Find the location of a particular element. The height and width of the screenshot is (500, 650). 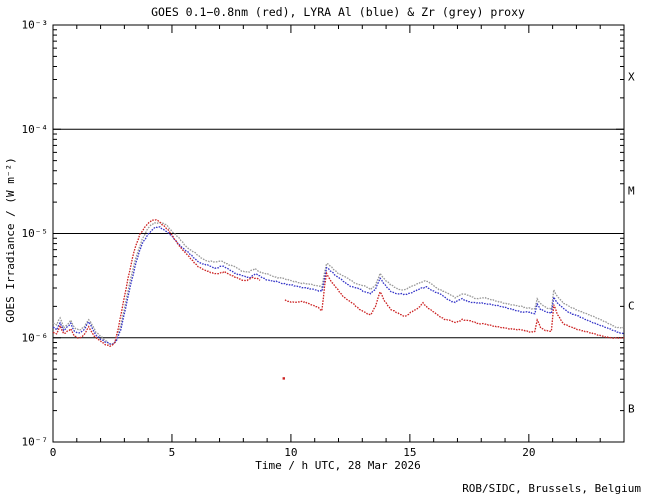

flare-class-label-b: B is located at coordinates (631, 409).